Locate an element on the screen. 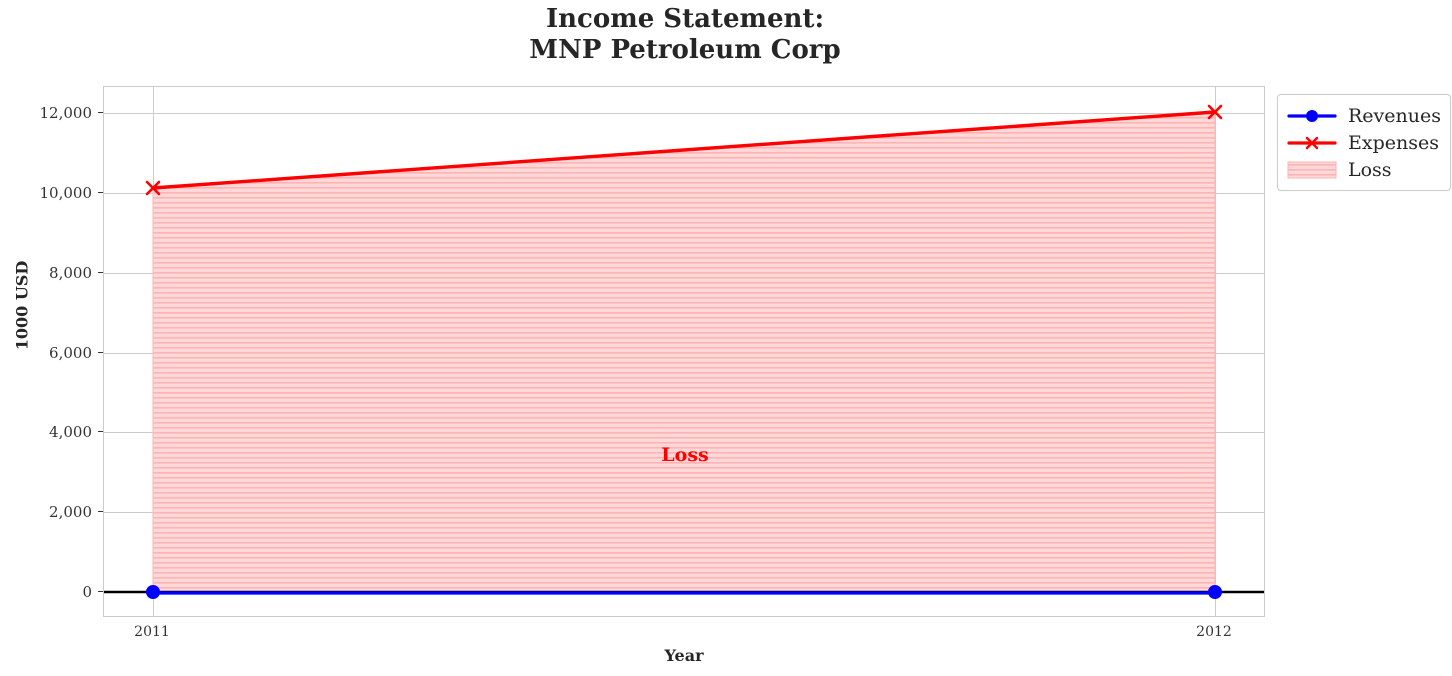  y-tick-label: 6,000 is located at coordinates (70, 353).